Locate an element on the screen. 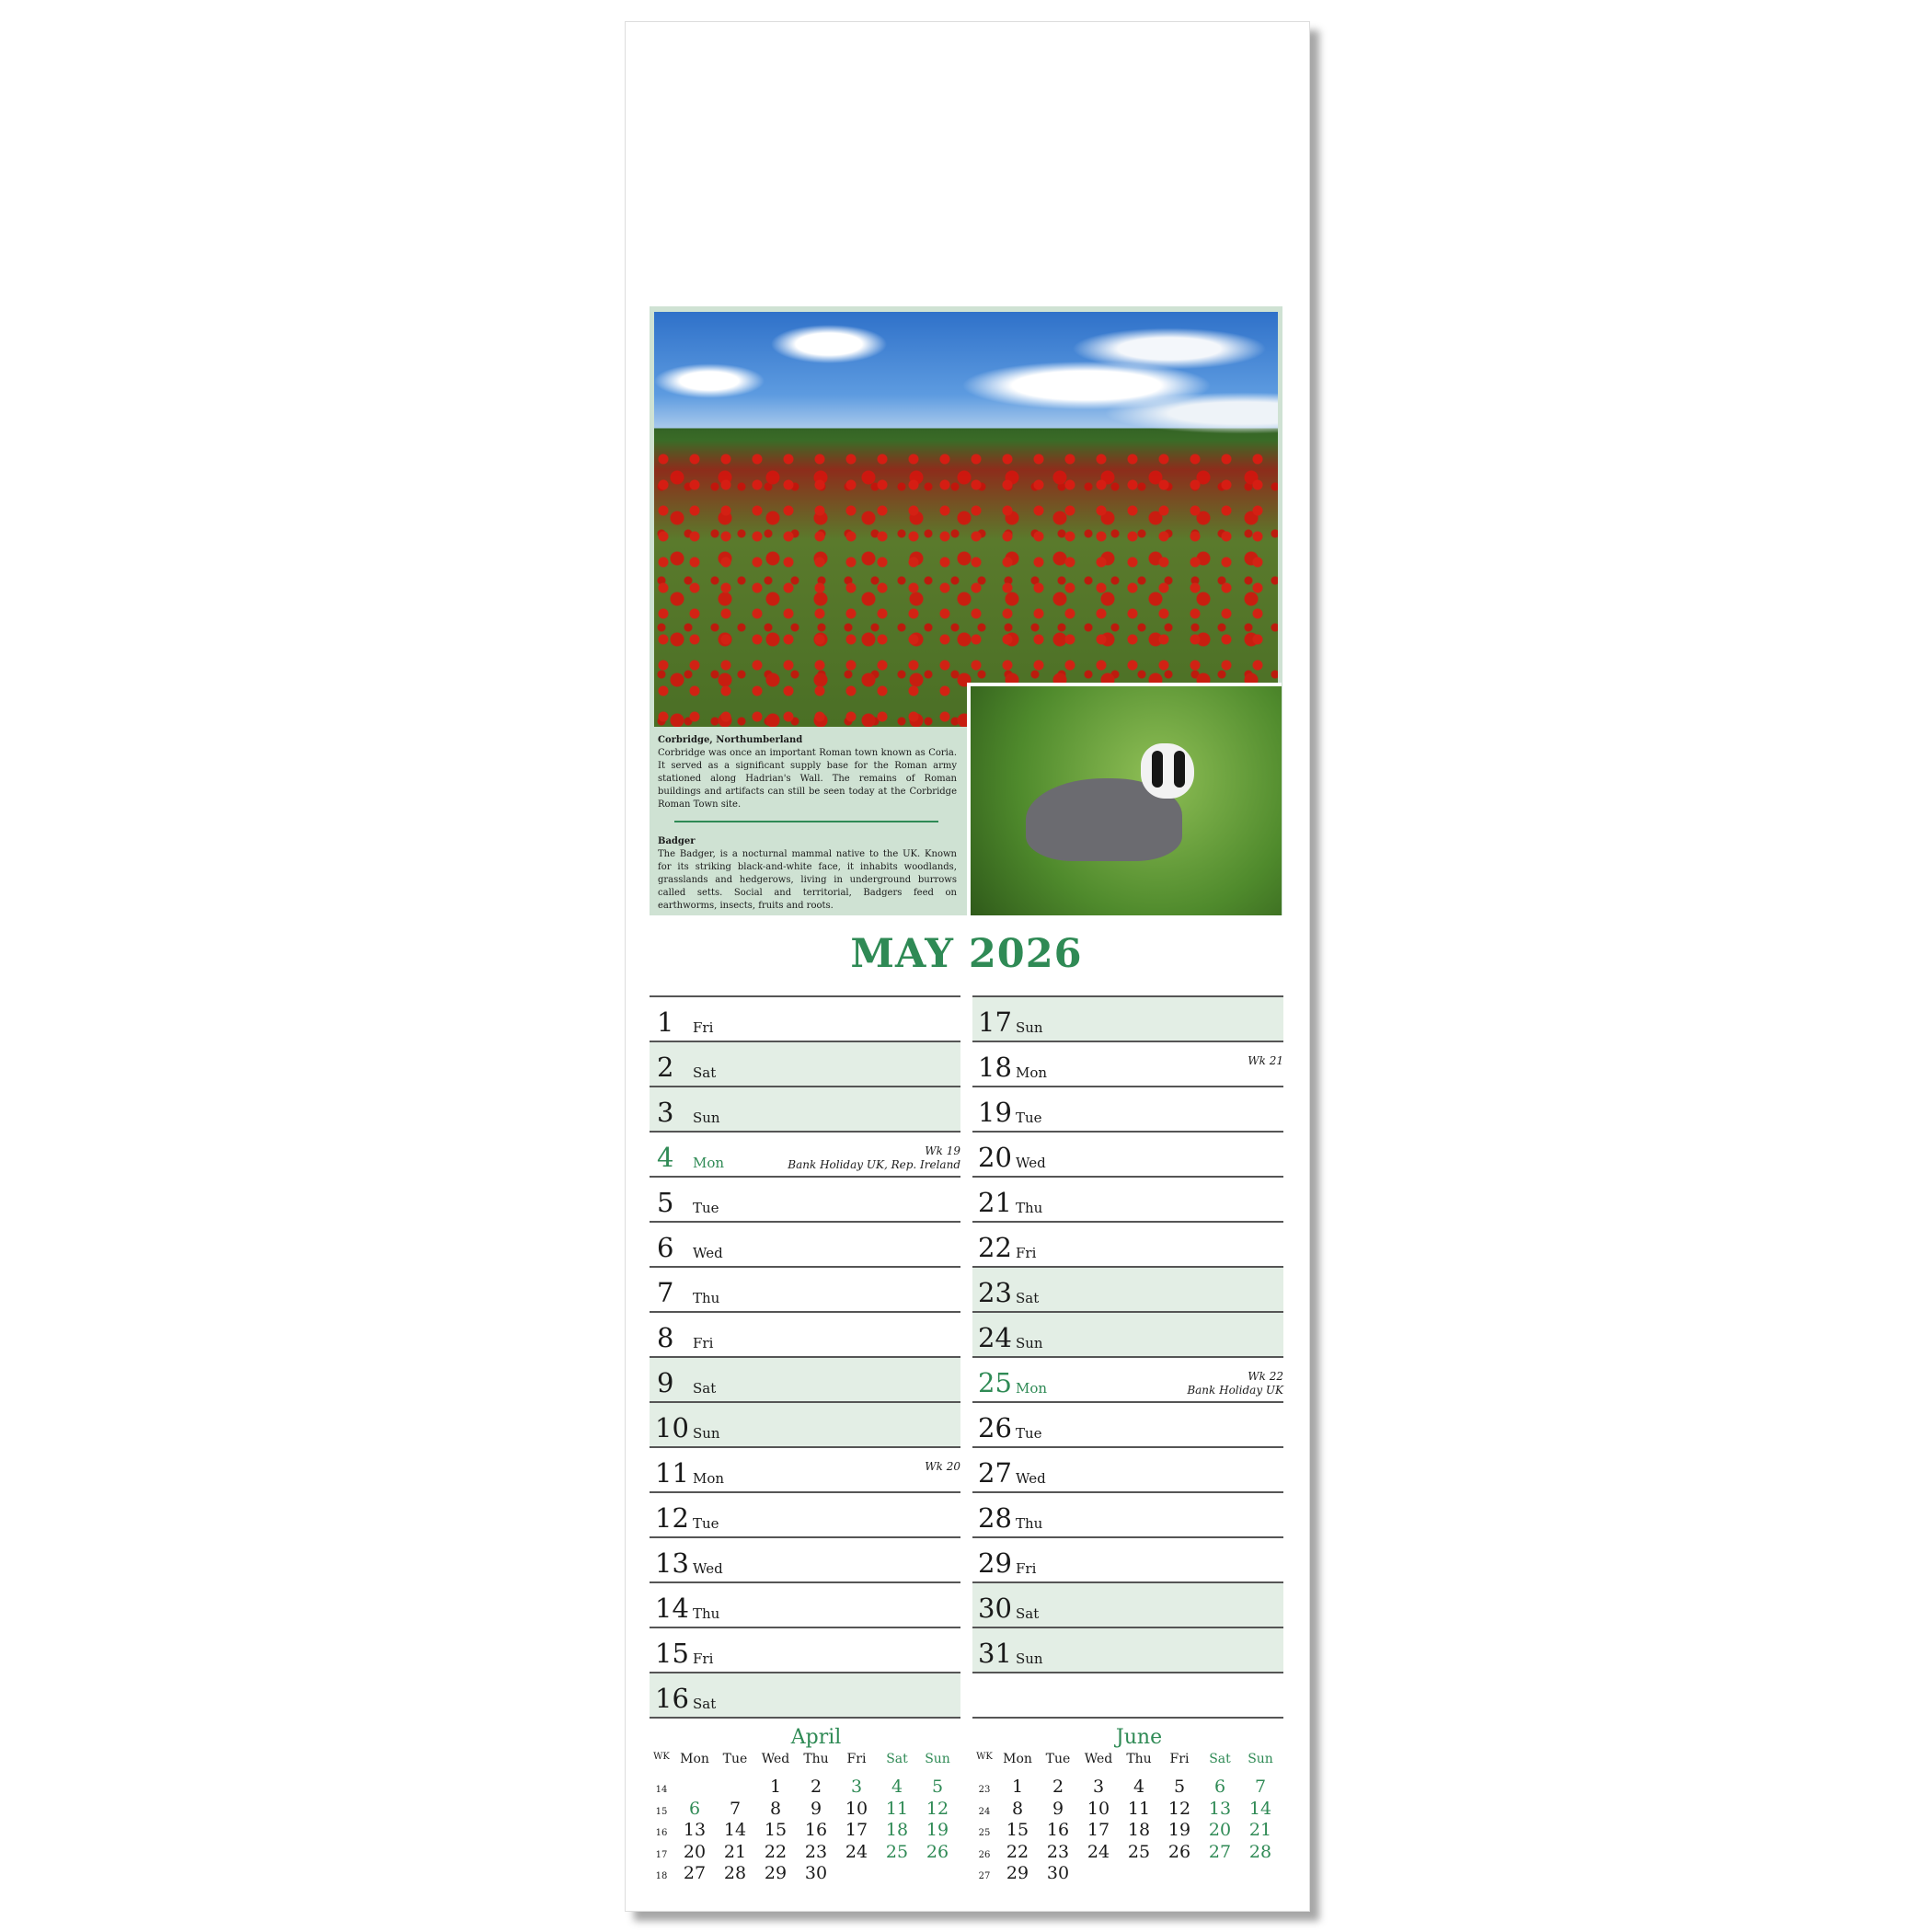 This screenshot has height=1932, width=1932. day-number: 28 is located at coordinates (995, 1518).